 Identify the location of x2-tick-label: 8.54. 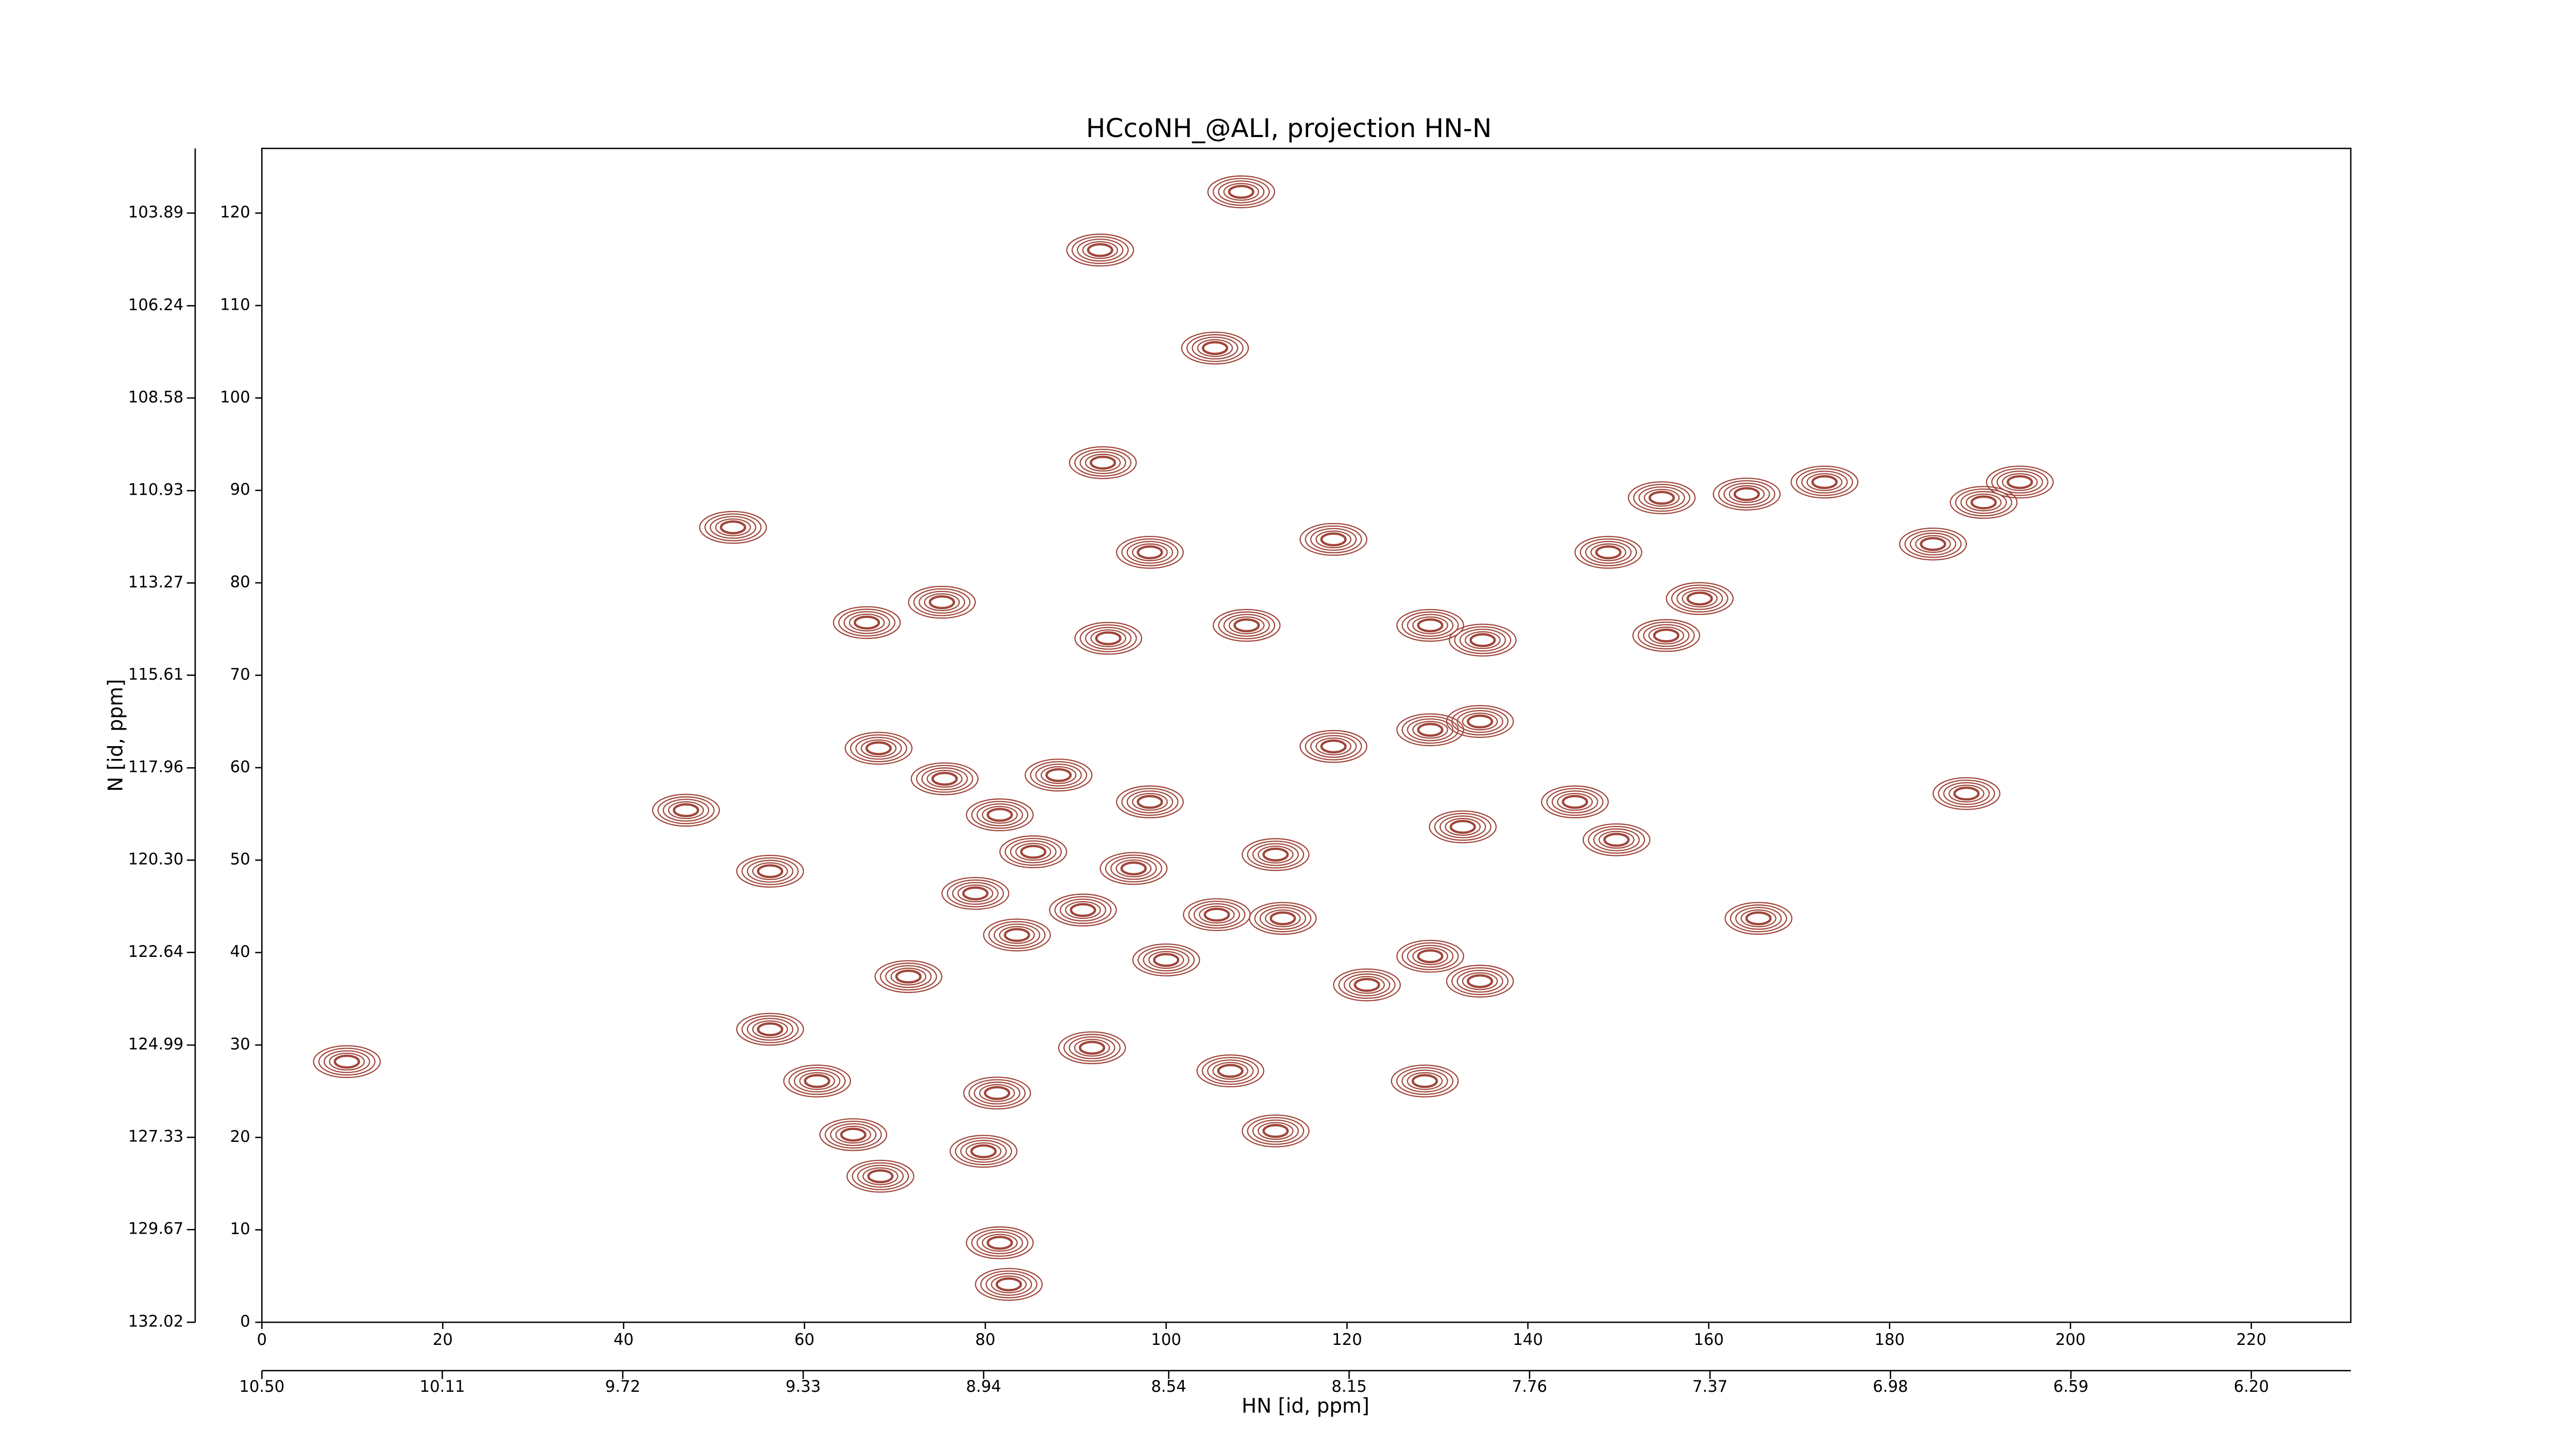
(1168, 1386).